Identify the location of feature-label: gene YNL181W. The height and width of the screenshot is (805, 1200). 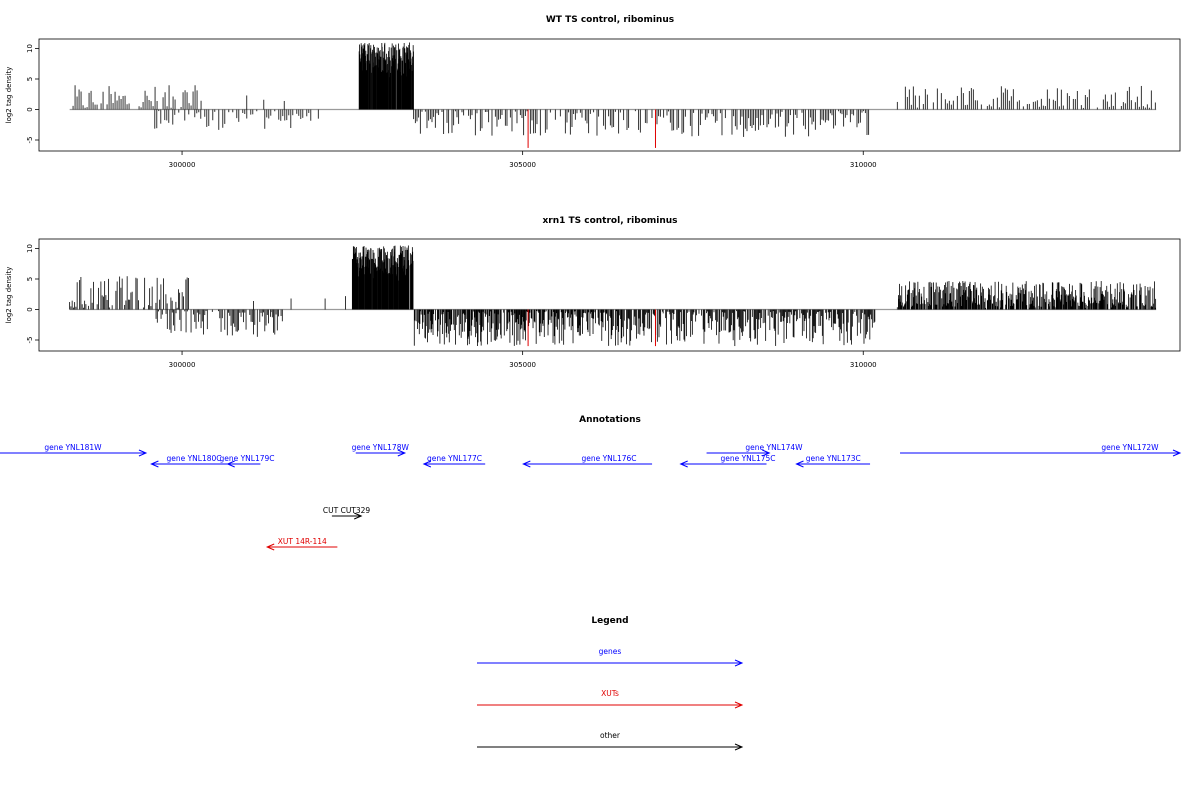
(73, 447).